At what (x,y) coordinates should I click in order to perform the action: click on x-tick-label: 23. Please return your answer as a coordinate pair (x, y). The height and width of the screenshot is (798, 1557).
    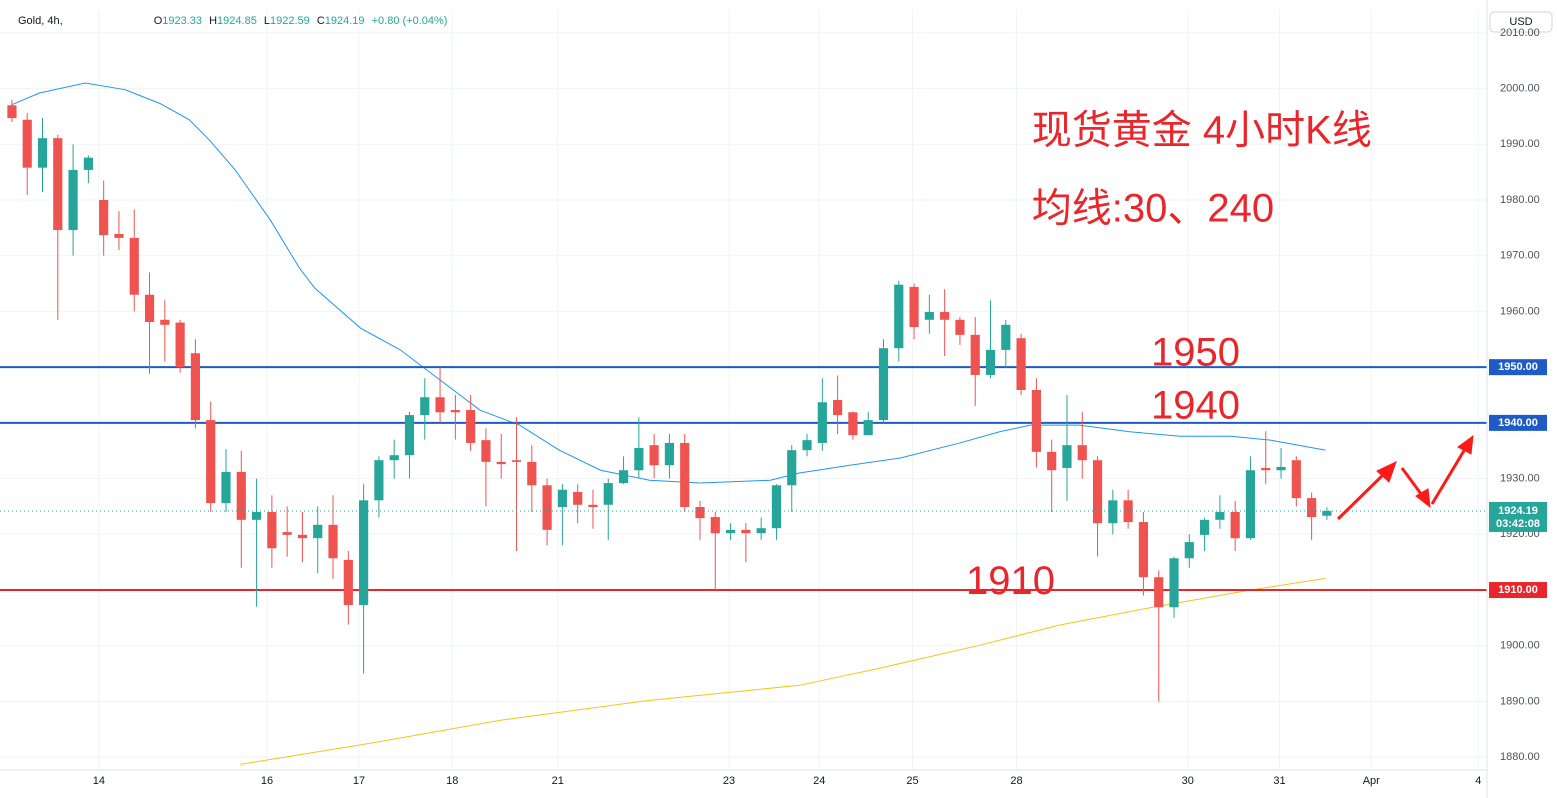
    Looking at the image, I should click on (729, 781).